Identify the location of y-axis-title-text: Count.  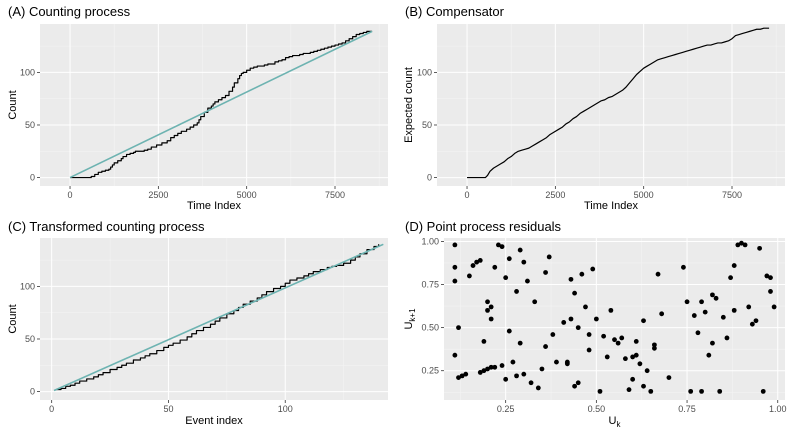
(13, 318).